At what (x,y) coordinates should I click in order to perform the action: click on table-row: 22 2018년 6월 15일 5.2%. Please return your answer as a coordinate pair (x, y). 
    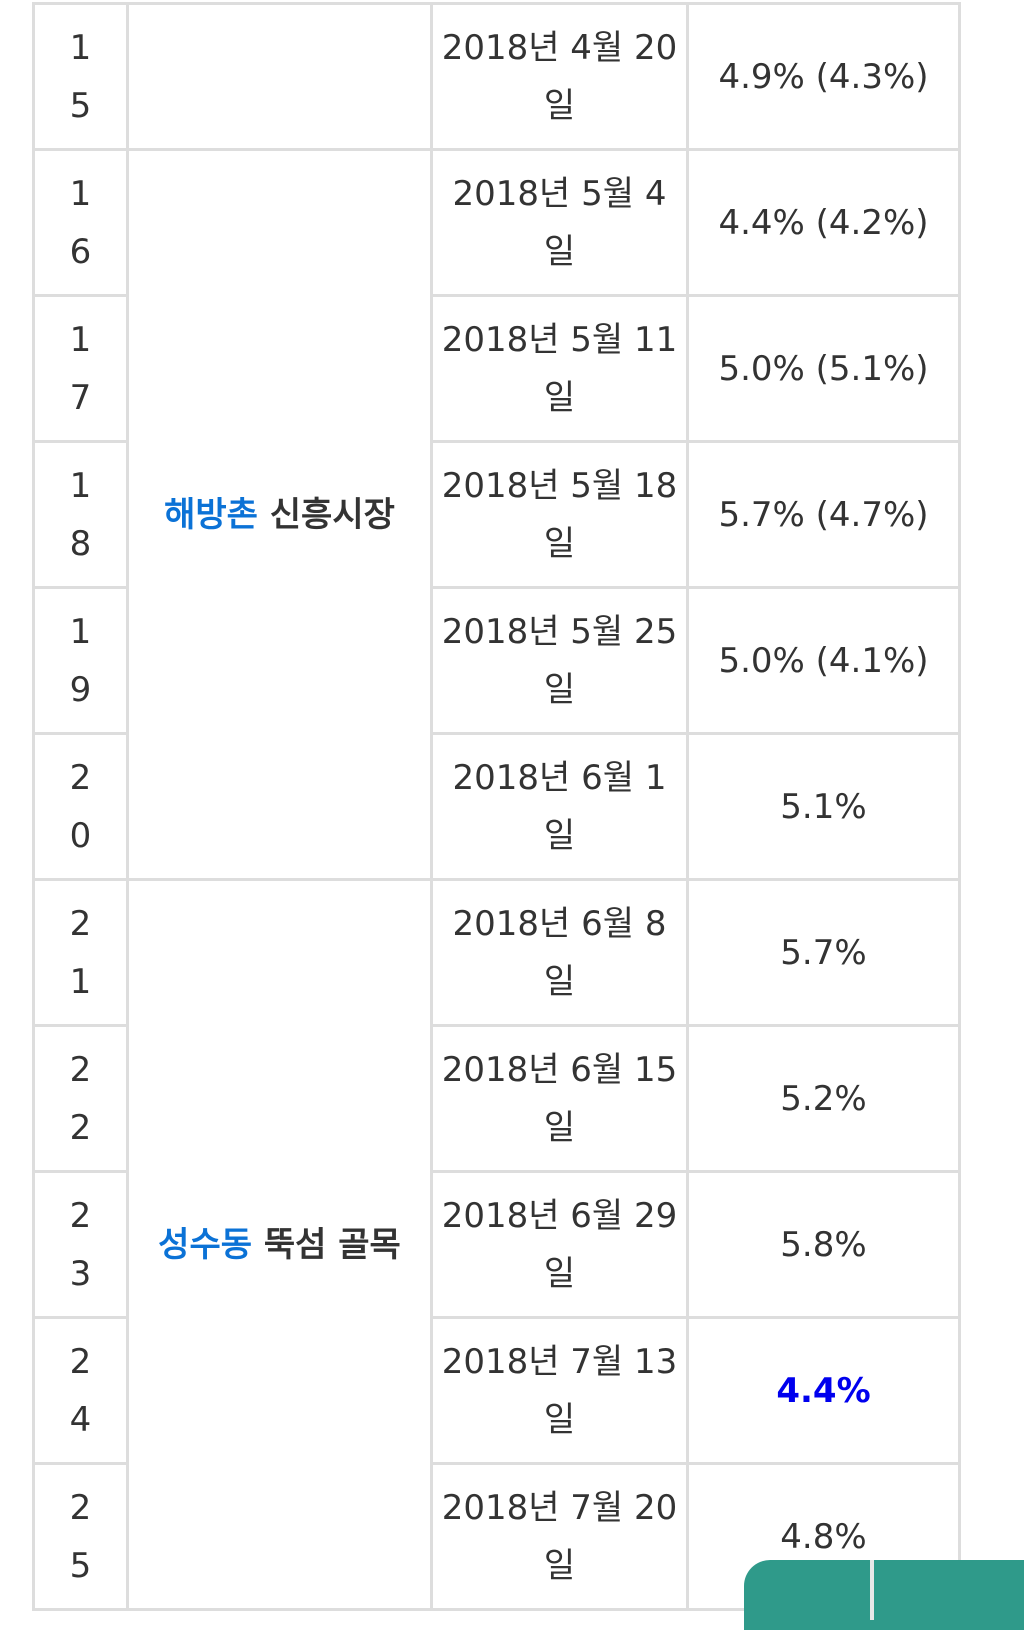
    Looking at the image, I should click on (496, 1098).